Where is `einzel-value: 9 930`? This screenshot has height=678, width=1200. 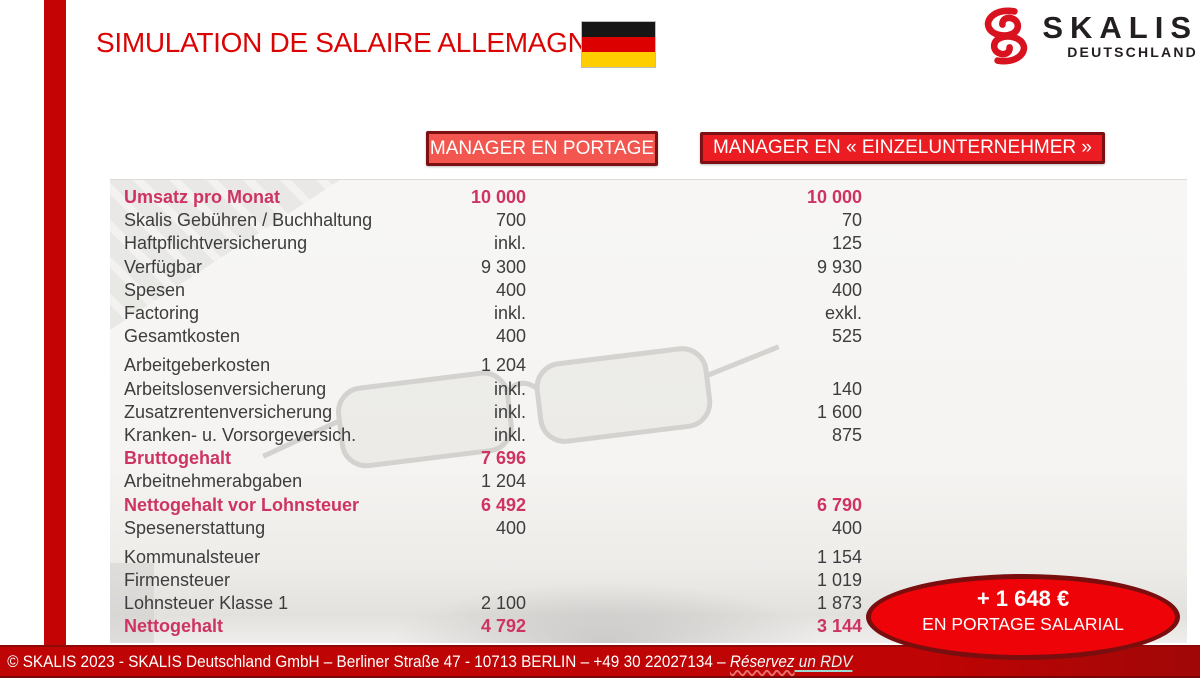
einzel-value: 9 930 is located at coordinates (839, 266).